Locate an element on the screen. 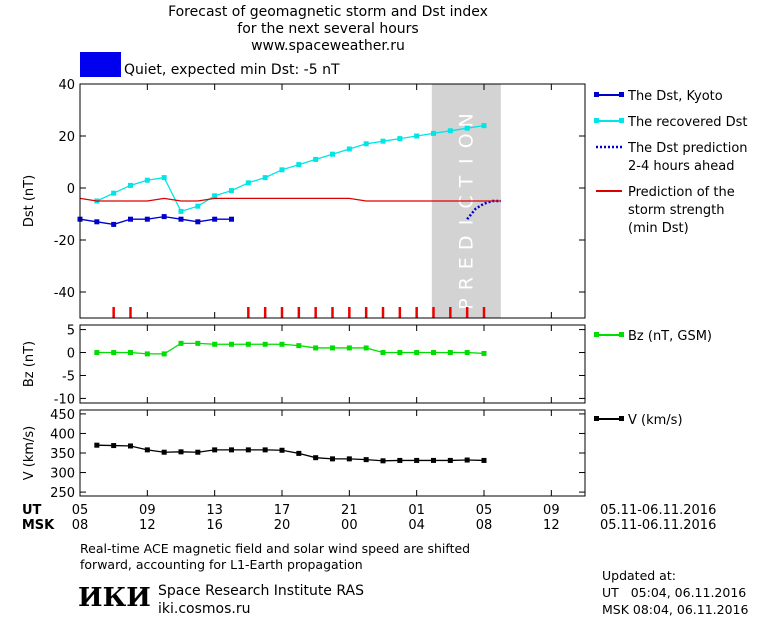  prediction-label-letter: E is located at coordinates (466, 263).